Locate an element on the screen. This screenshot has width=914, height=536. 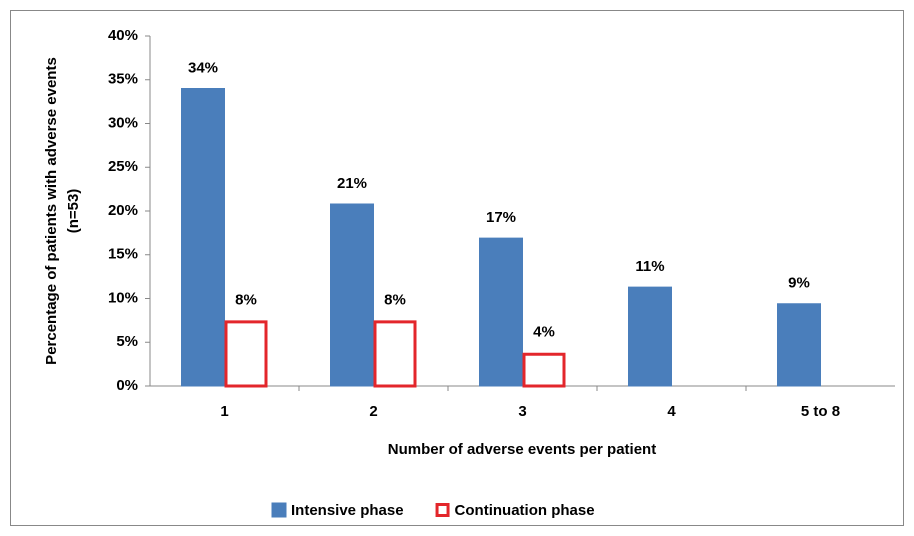
y-tick-label: 35% is located at coordinates (123, 79).